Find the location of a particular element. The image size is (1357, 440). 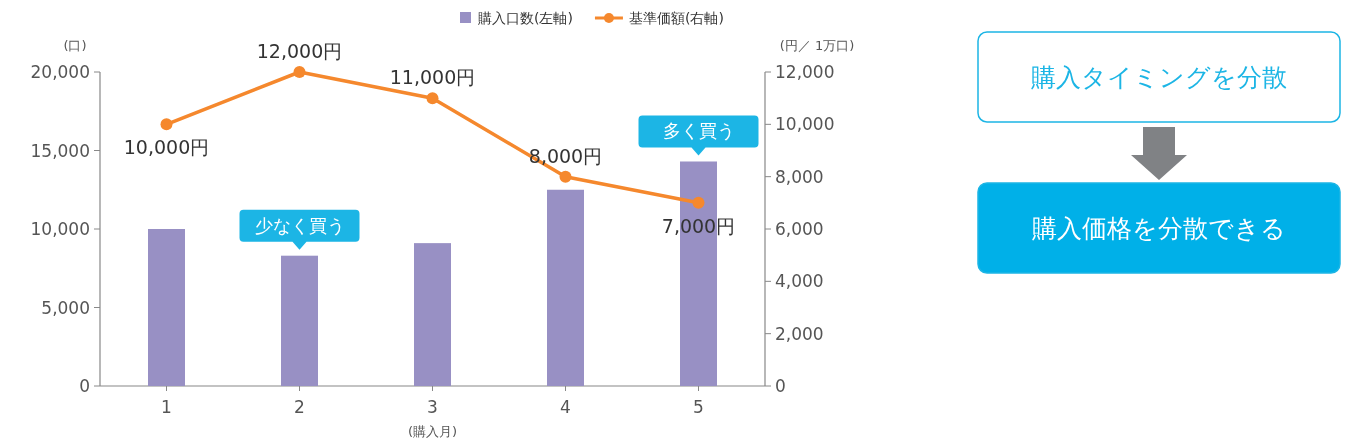

annotation: 多く買う is located at coordinates (698, 131).